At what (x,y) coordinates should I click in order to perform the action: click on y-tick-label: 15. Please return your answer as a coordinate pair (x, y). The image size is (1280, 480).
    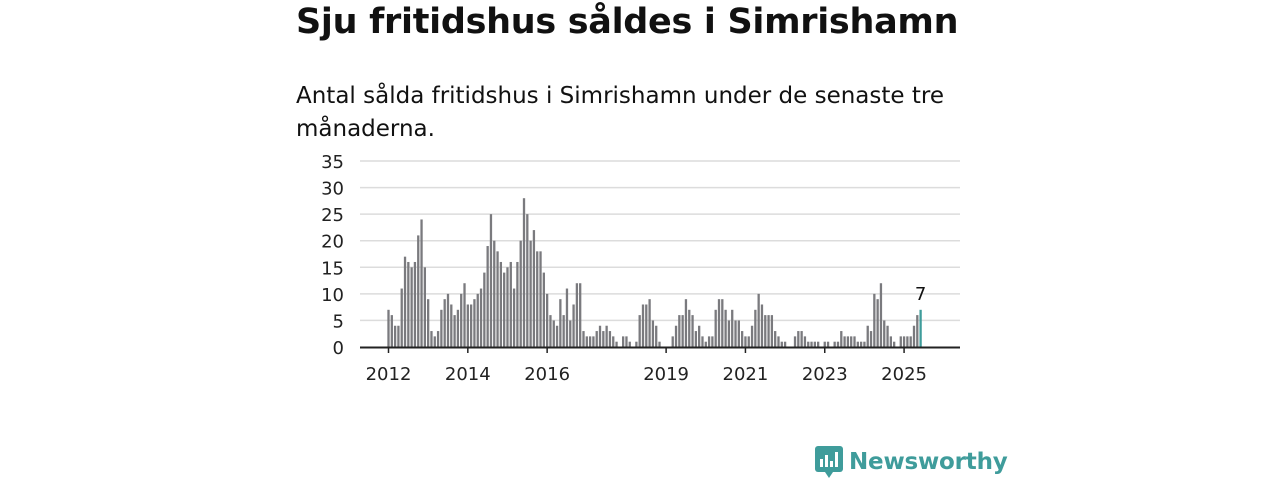
    Looking at the image, I should click on (332, 268).